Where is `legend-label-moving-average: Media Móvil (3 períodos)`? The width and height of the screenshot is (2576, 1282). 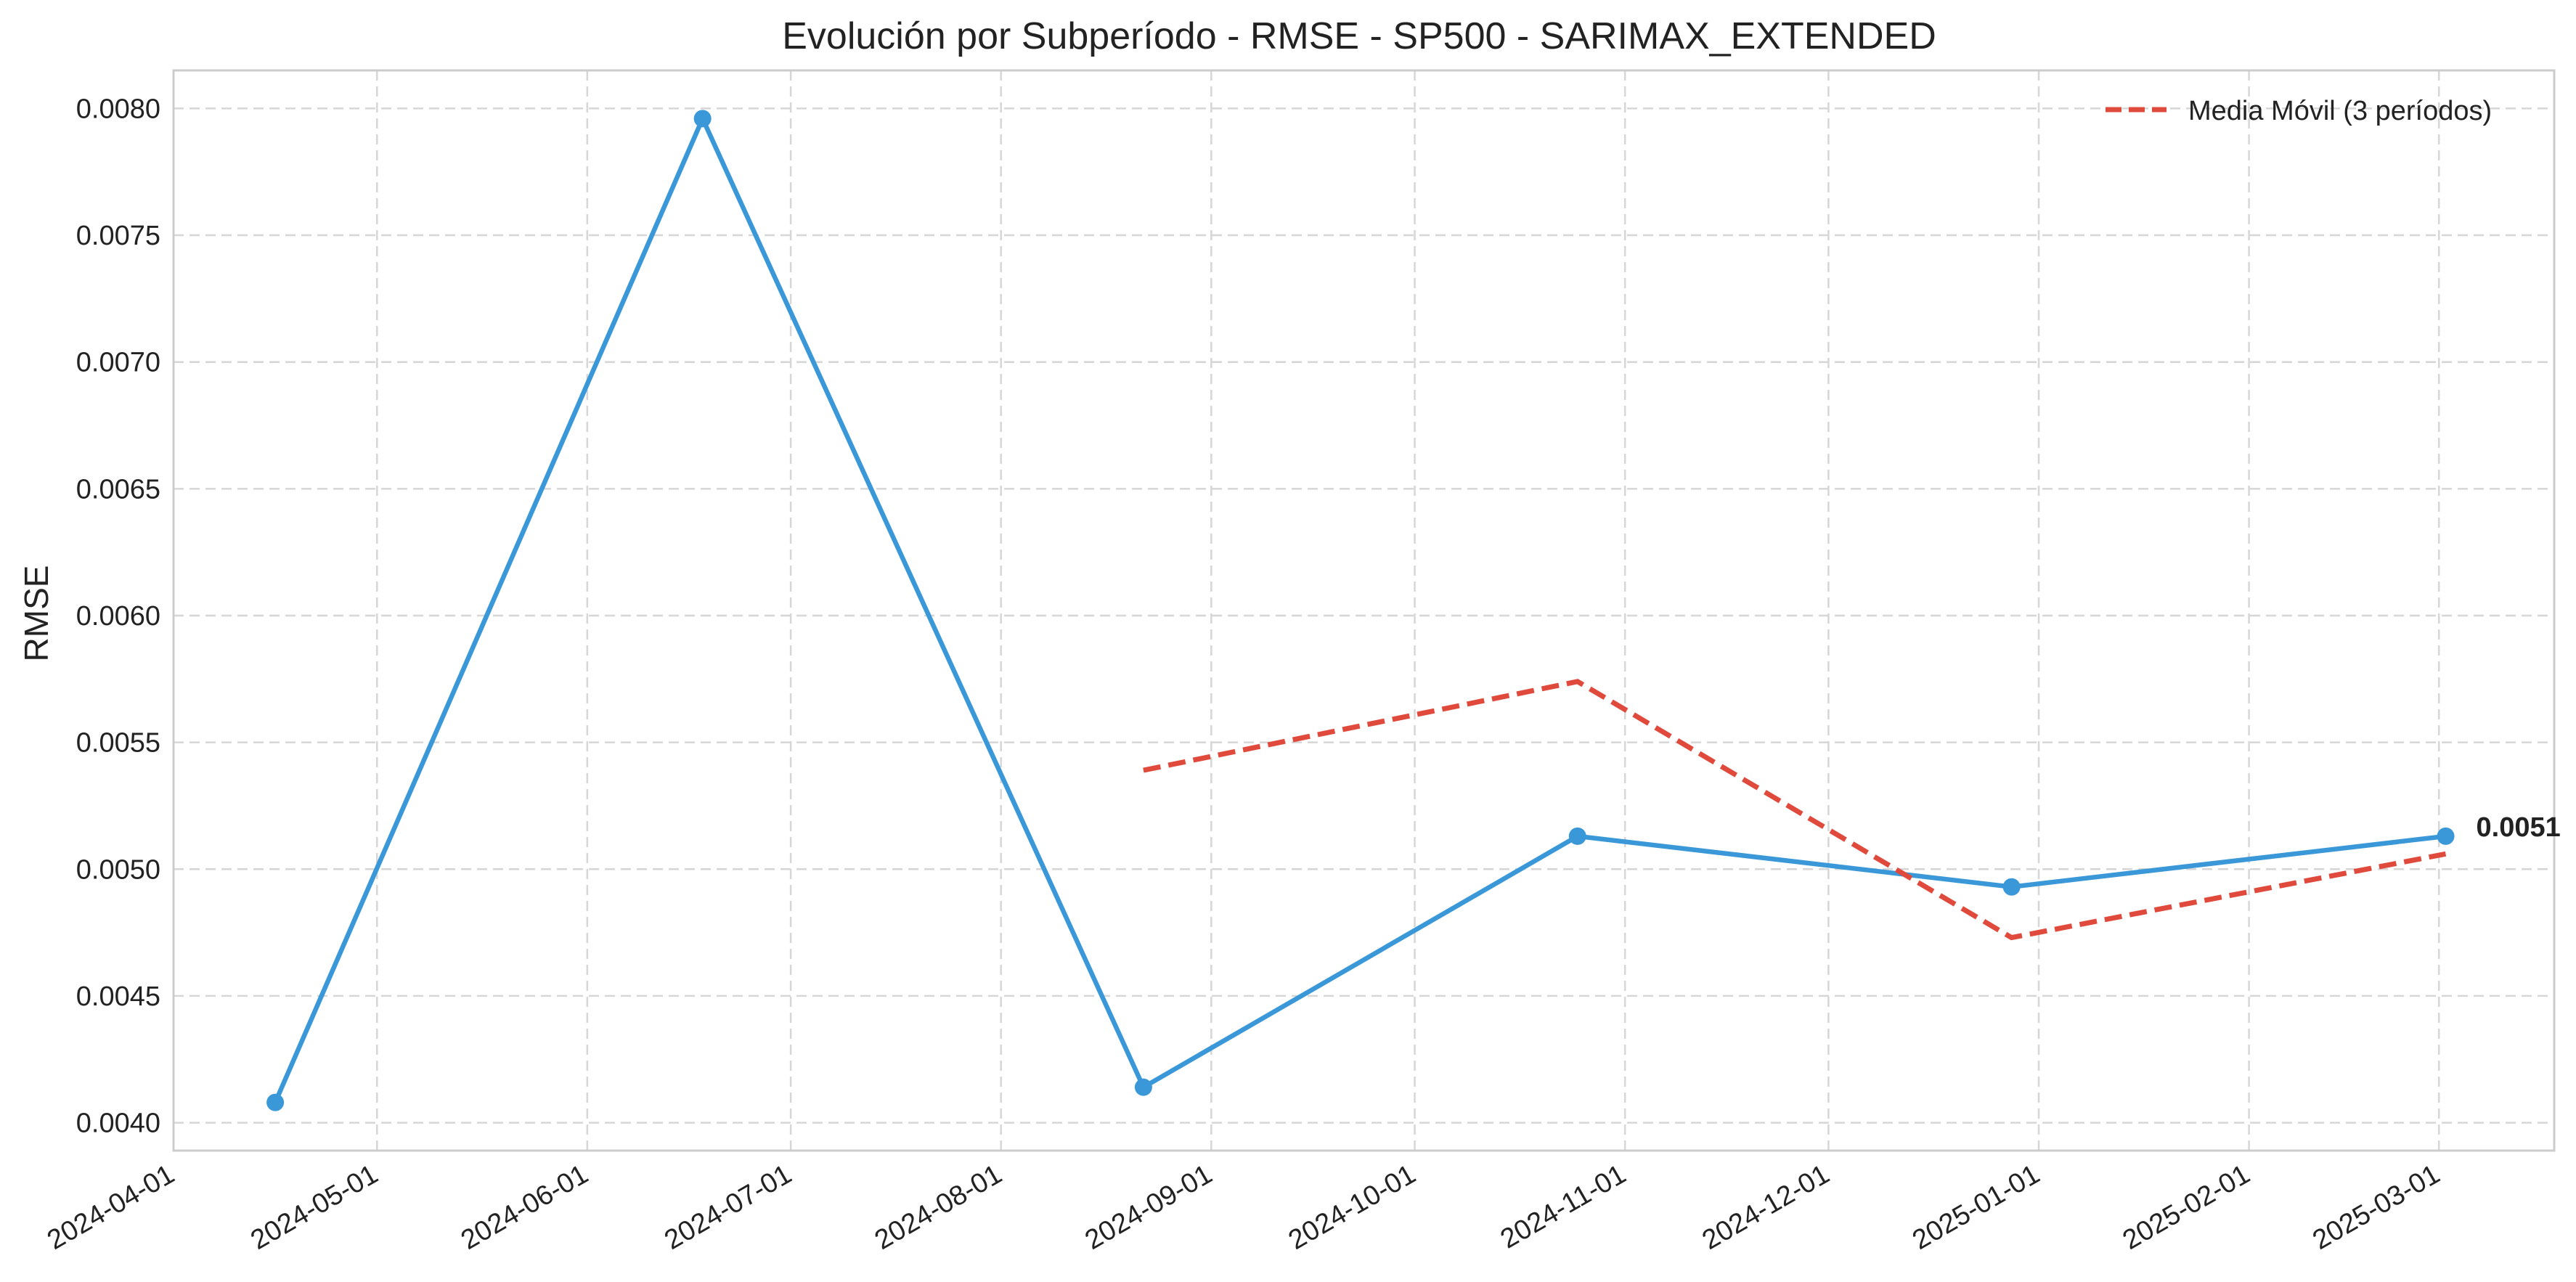 legend-label-moving-average: Media Móvil (3 períodos) is located at coordinates (2340, 111).